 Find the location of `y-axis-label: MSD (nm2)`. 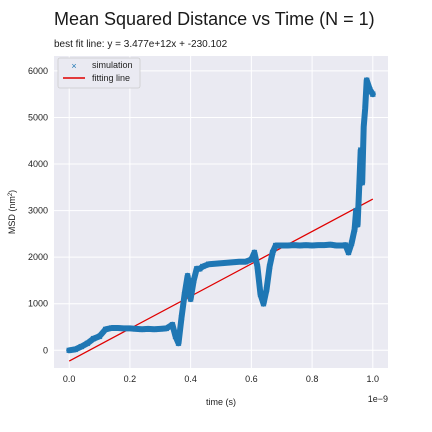

y-axis-label: MSD (nm2) is located at coordinates (12, 212).